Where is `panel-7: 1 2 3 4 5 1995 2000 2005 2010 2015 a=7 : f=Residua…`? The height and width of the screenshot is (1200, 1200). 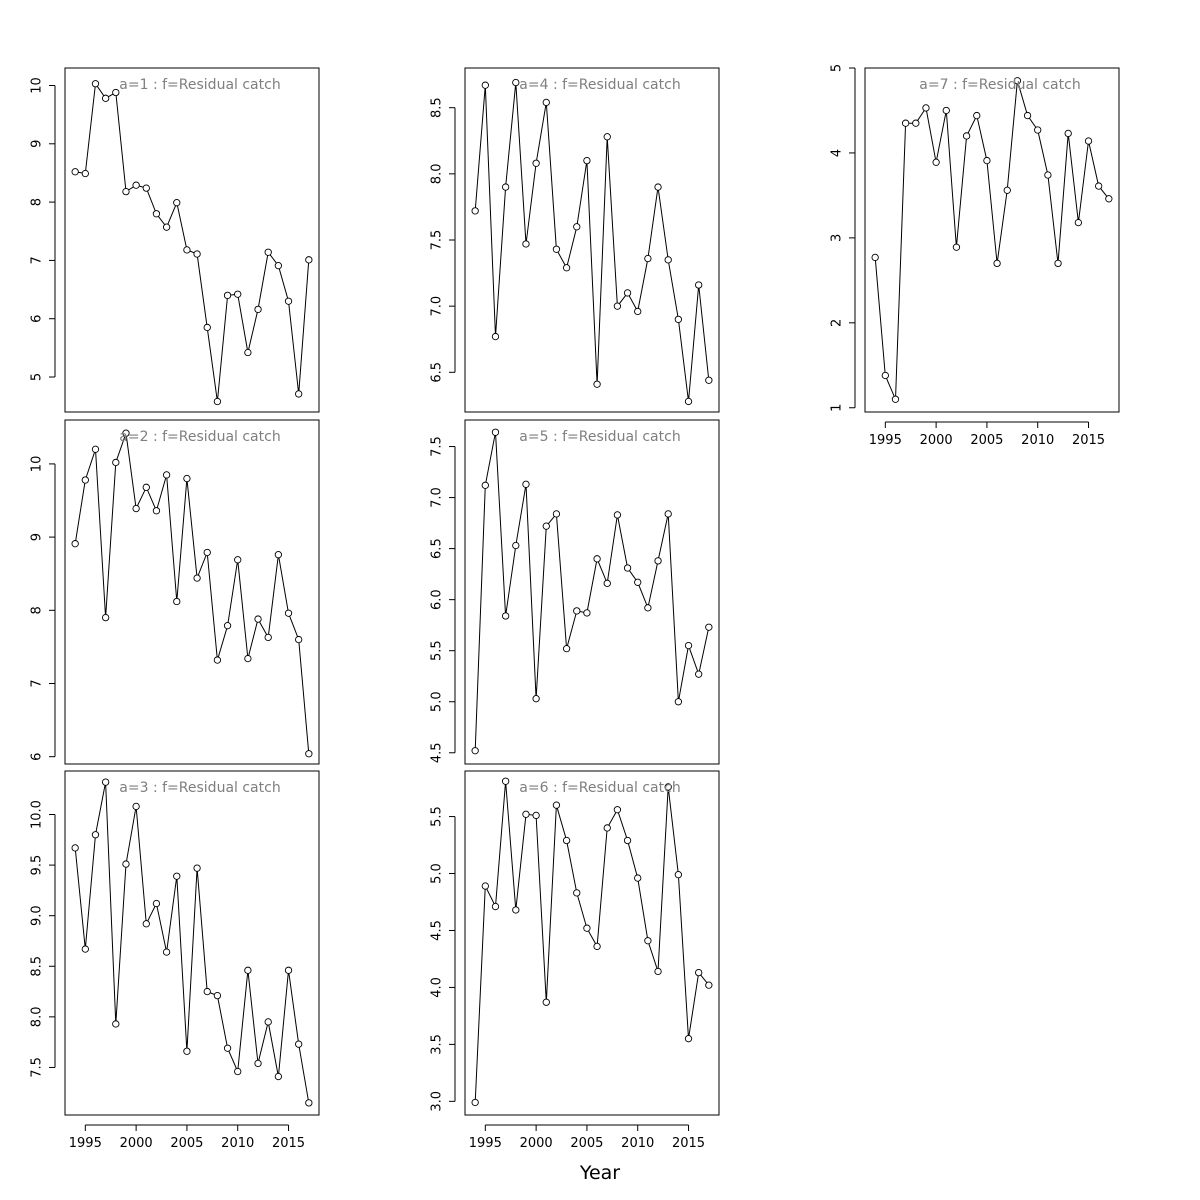
panel-7: 1 2 3 4 5 1995 2000 2005 2010 2015 a=7 : f=Residua… is located at coordinates (975, 256).